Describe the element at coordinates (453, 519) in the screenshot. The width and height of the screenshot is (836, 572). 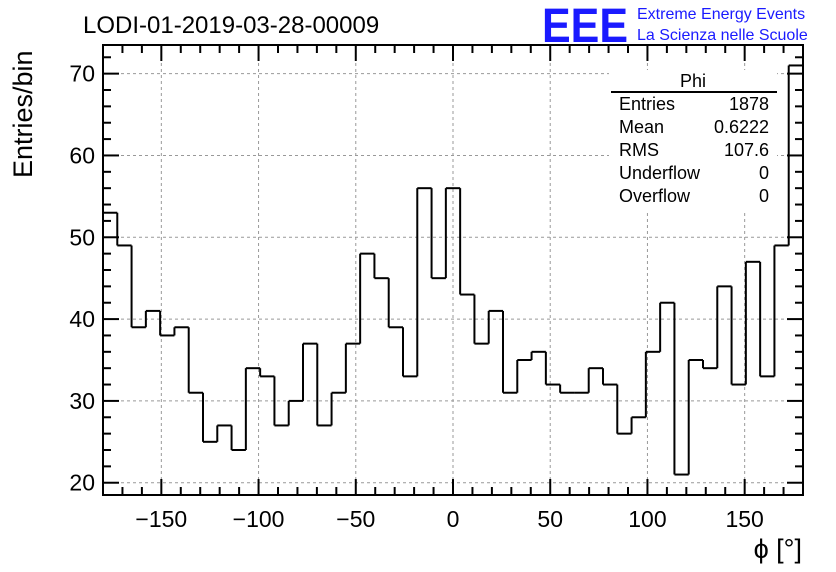
I see `x-tick-label: 0` at that location.